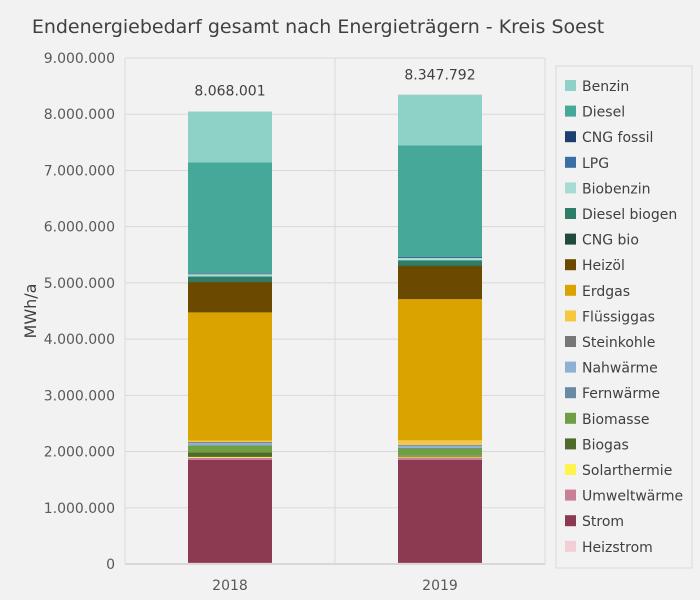 Image resolution: width=700 pixels, height=600 pixels. Describe the element at coordinates (440, 442) in the screenshot. I see `bar-segment-fl-ssiggas-2019` at that location.